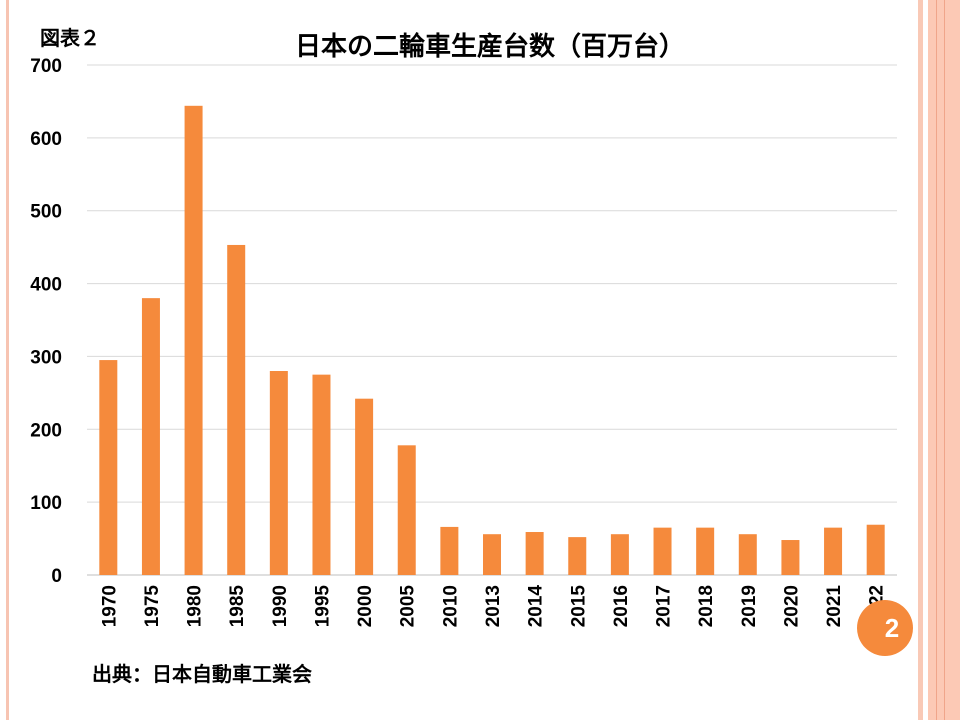  What do you see at coordinates (536, 606) in the screenshot?
I see `x-tick-label: 2014` at bounding box center [536, 606].